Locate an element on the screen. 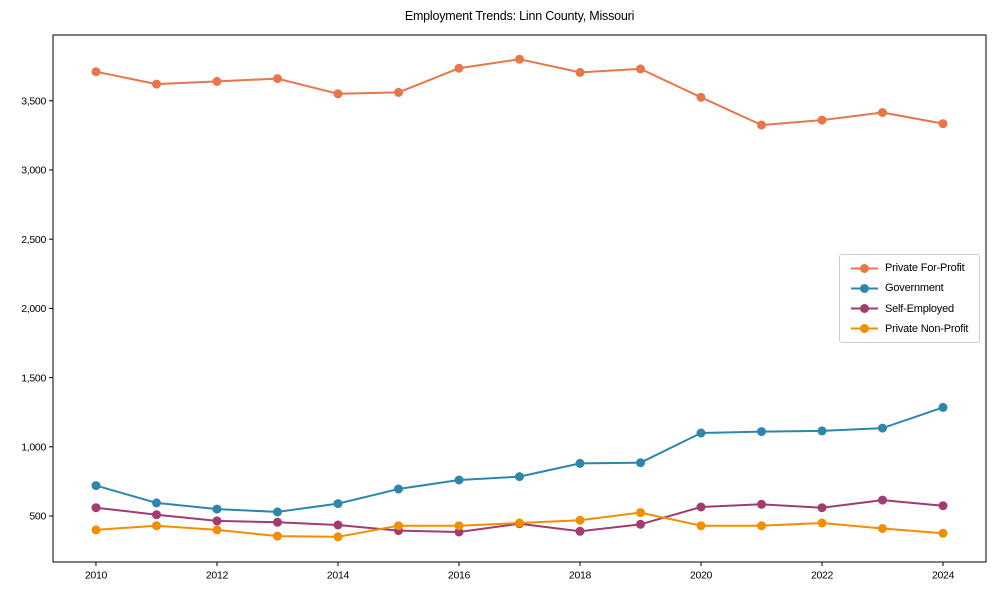 The width and height of the screenshot is (1000, 600). y-axis-tick-label: 2,000 is located at coordinates (33, 309).